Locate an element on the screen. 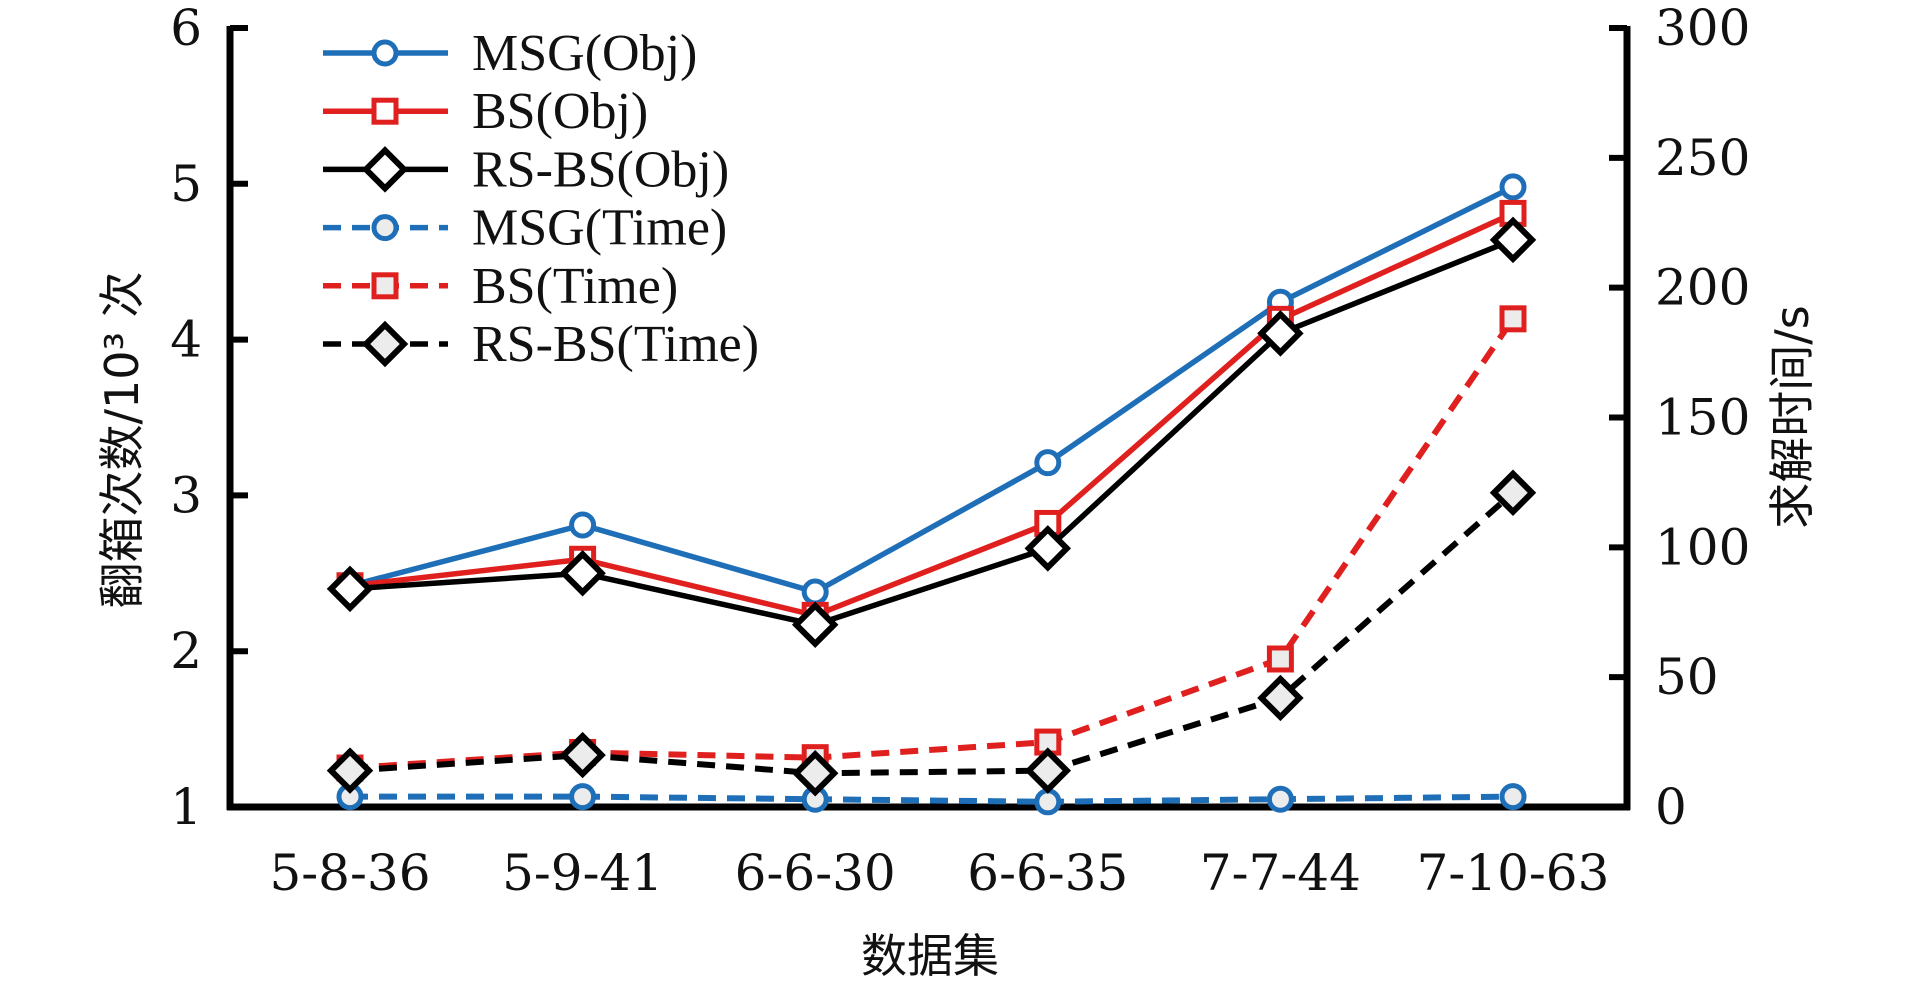 This screenshot has width=1913, height=992. y-tick-label-right: 300 is located at coordinates (1702, 28).